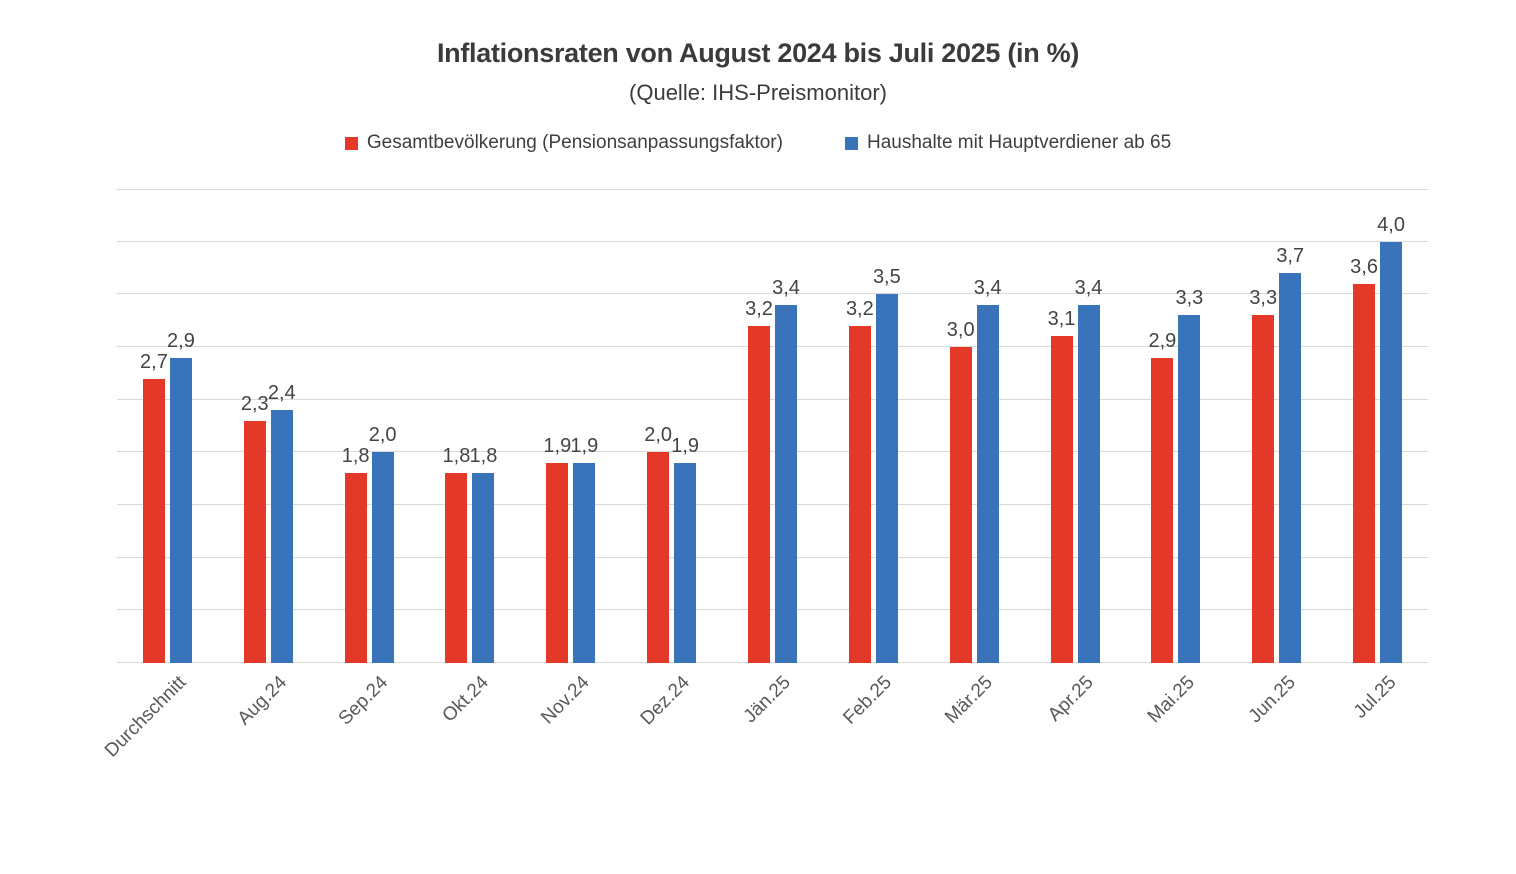 Image resolution: width=1516 pixels, height=874 pixels. I want to click on legend-label: Haushalte mit Hauptverdiener ab 65, so click(1019, 142).